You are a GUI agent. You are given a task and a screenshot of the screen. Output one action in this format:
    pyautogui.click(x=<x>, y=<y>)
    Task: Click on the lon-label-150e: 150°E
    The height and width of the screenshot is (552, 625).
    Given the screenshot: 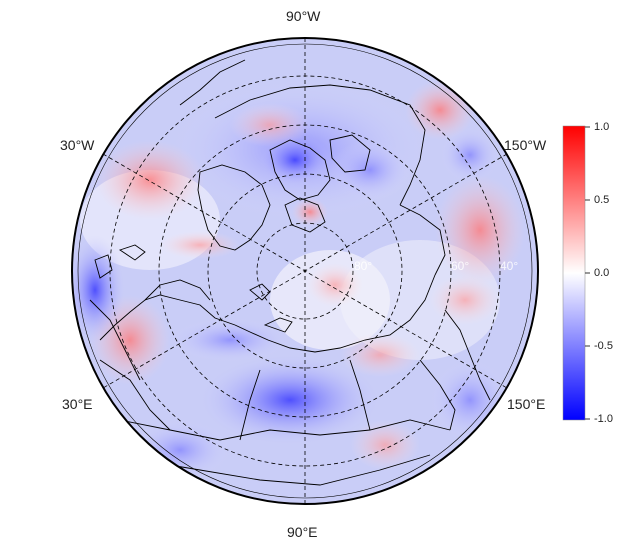 What is the action you would take?
    pyautogui.click(x=526, y=404)
    